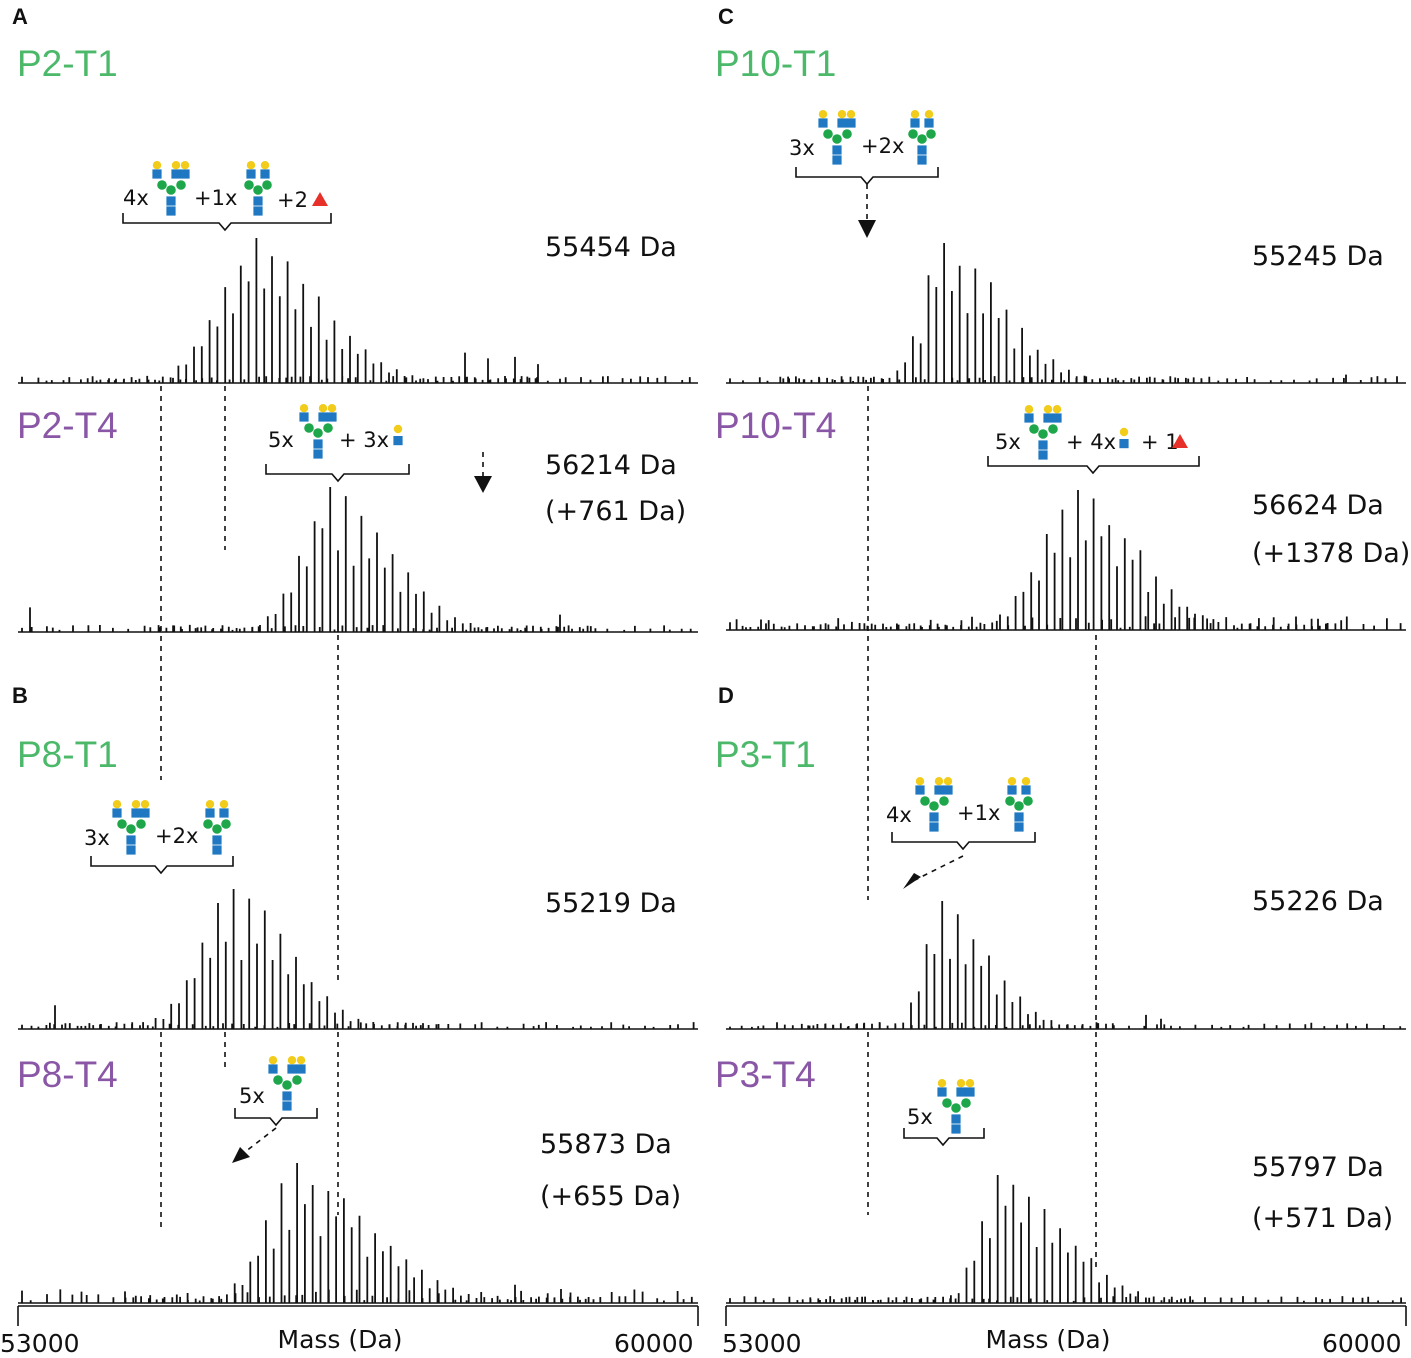  What do you see at coordinates (1180, 441) in the screenshot?
I see `fucose-icon` at bounding box center [1180, 441].